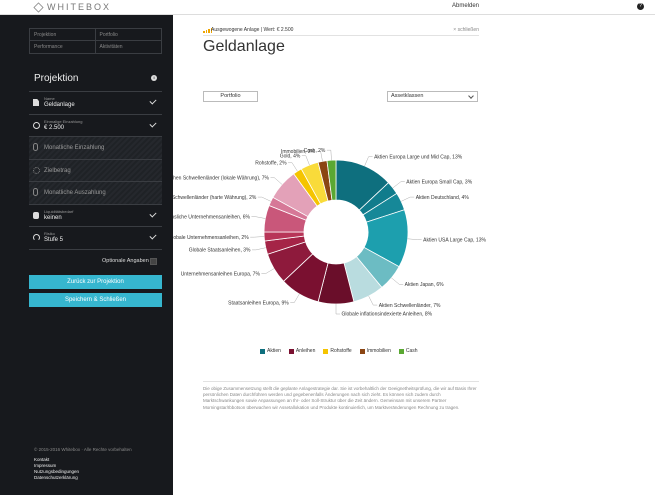  What do you see at coordinates (59, 211) in the screenshot?
I see `step-liquiditaet-caption: Liquiditätsbedarf` at bounding box center [59, 211].